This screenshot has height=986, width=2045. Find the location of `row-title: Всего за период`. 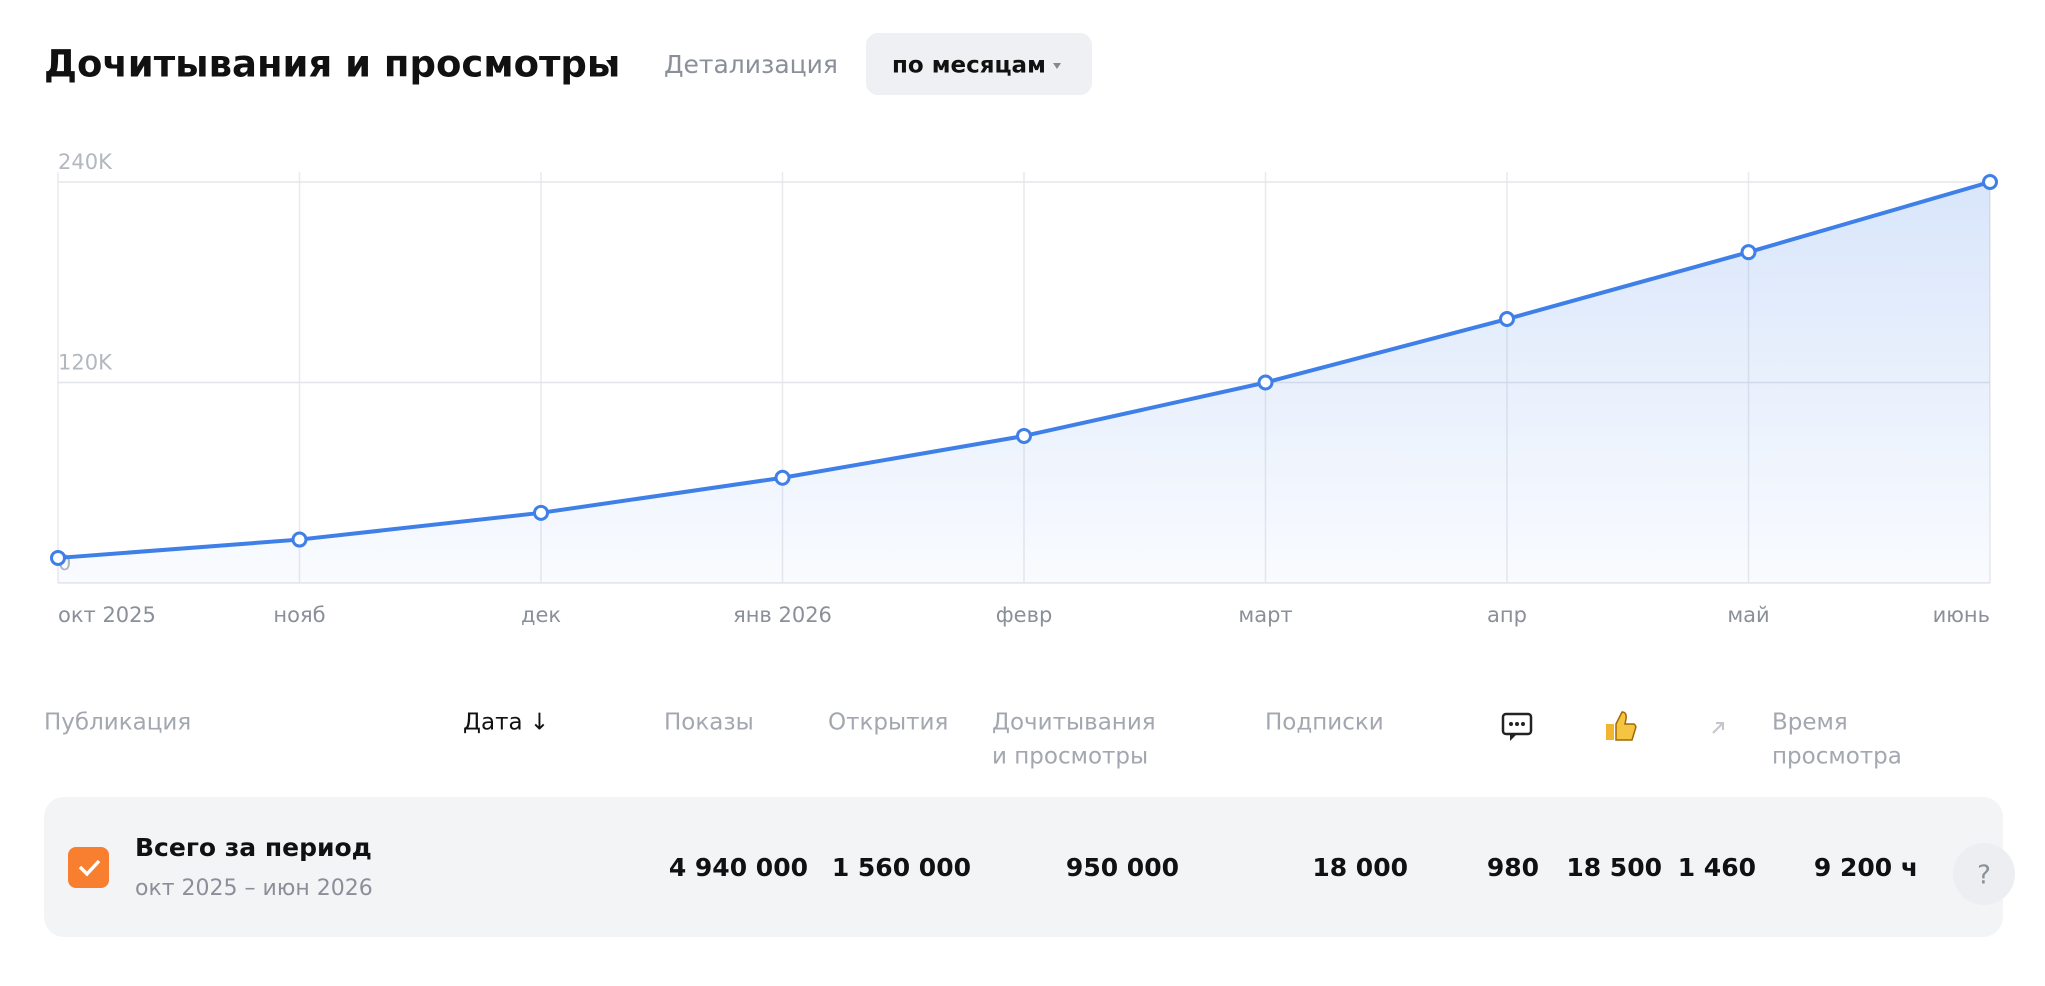

row-title: Всего за период is located at coordinates (253, 847).